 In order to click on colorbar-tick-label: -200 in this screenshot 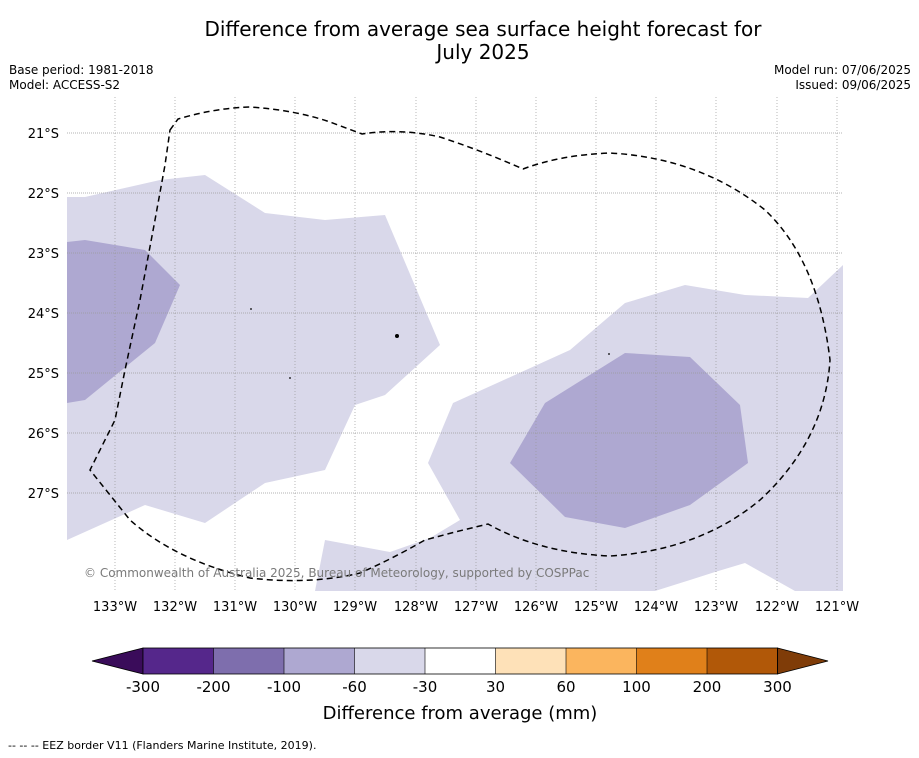, I will do `click(213, 687)`.